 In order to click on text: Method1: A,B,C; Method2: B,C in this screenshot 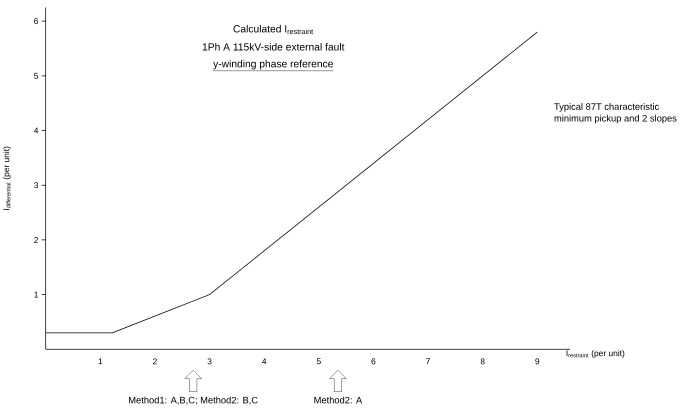, I will do `click(193, 400)`.